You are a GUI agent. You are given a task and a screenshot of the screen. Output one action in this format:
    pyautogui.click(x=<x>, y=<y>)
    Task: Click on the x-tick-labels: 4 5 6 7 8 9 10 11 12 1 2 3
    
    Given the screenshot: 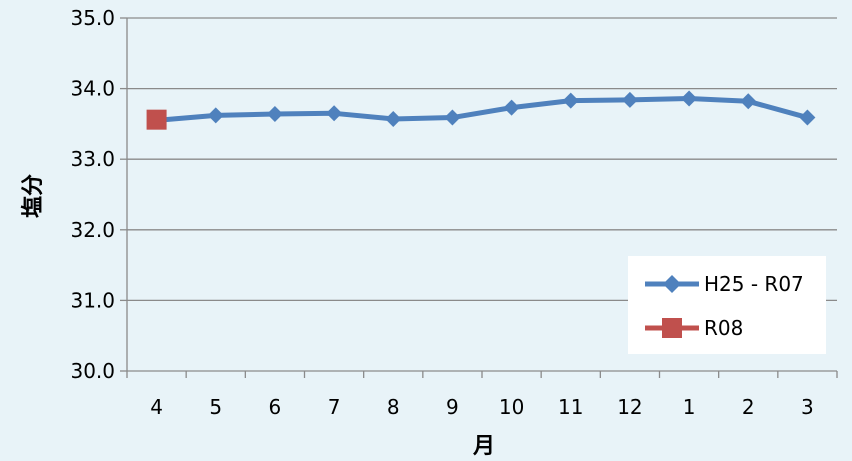 What is the action you would take?
    pyautogui.click(x=482, y=407)
    